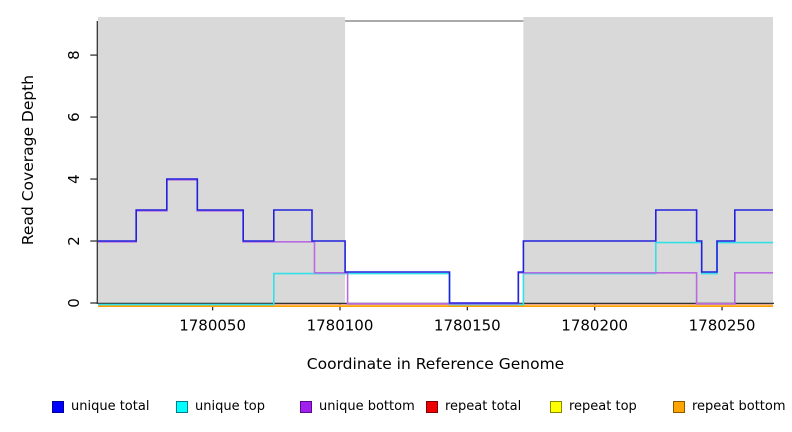 This screenshot has height=432, width=792. What do you see at coordinates (74, 303) in the screenshot?
I see `y-tick-label: 0` at bounding box center [74, 303].